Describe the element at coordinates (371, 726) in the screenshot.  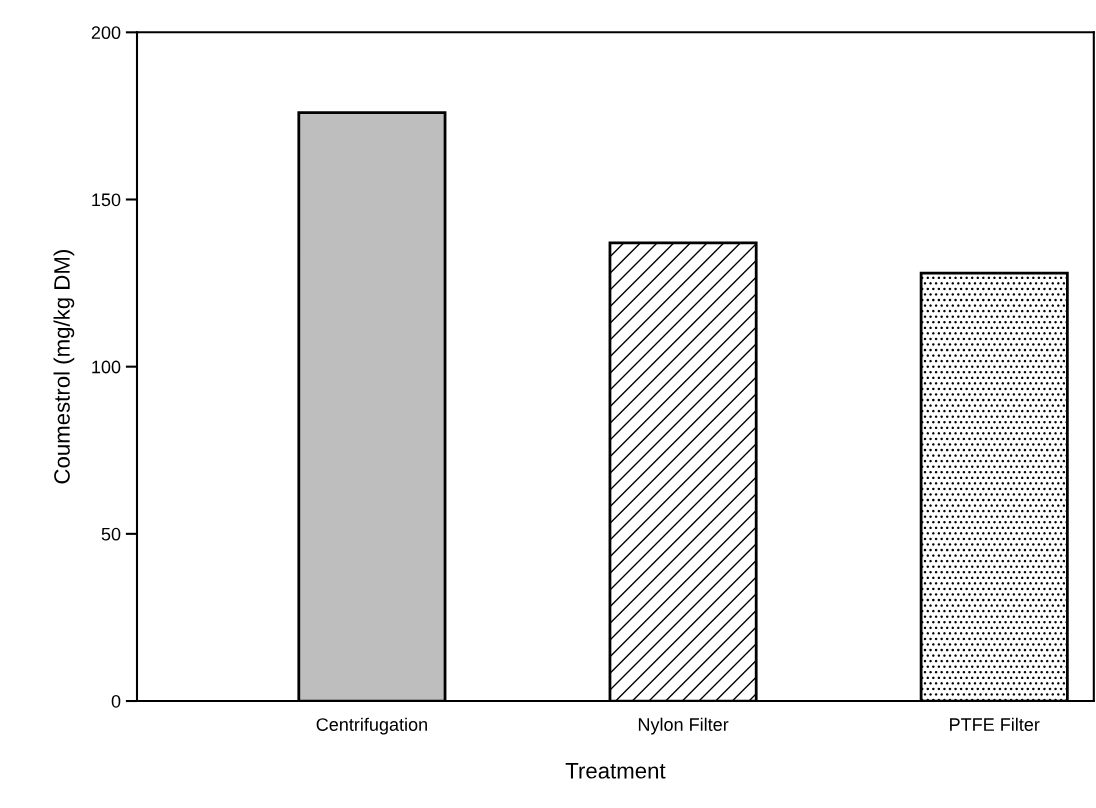
I see `x-tick-label: Centrifugation` at that location.